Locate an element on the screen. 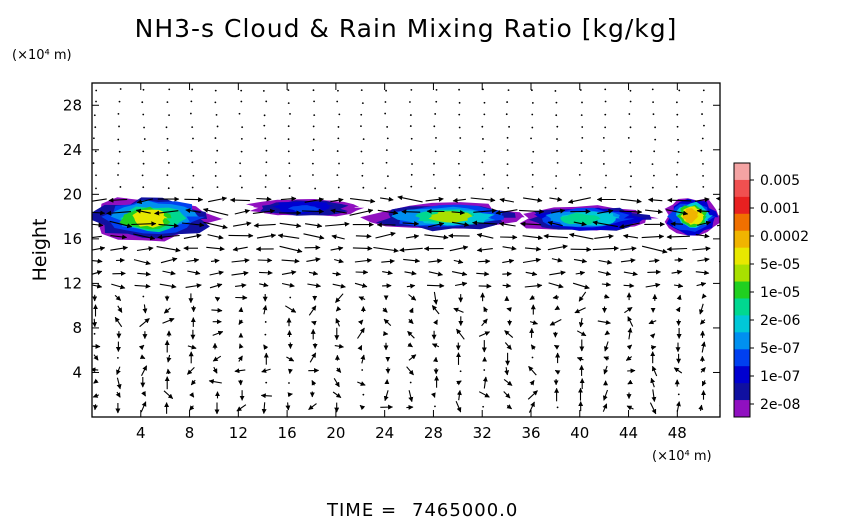 The image size is (854, 519). colorbar-label: 5e-07 is located at coordinates (780, 349).